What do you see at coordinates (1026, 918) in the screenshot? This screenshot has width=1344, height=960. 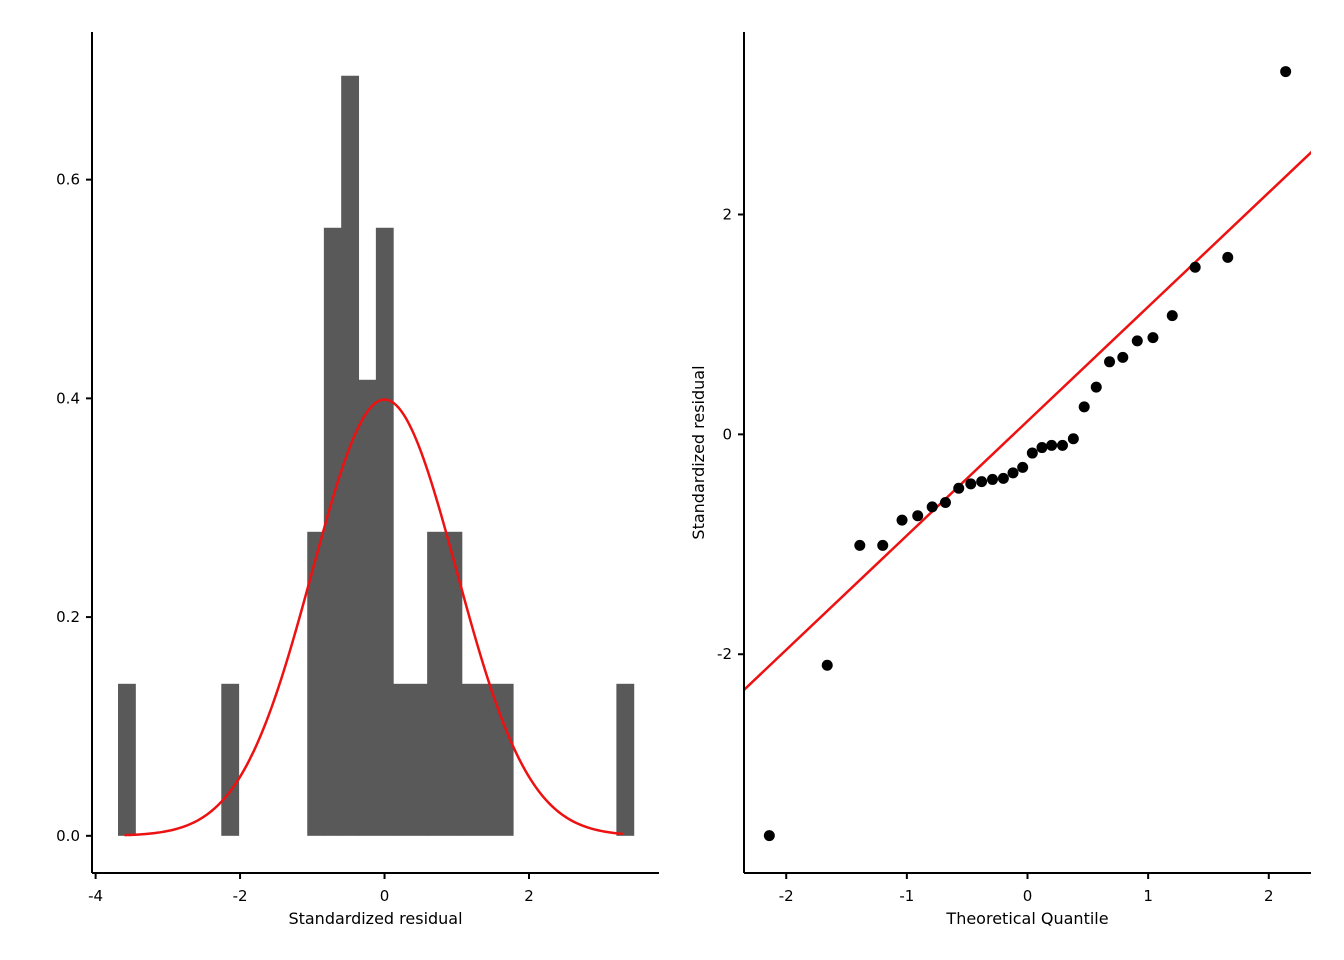 I see `qq-x-axis-title: Theoretical Quantile` at bounding box center [1026, 918].